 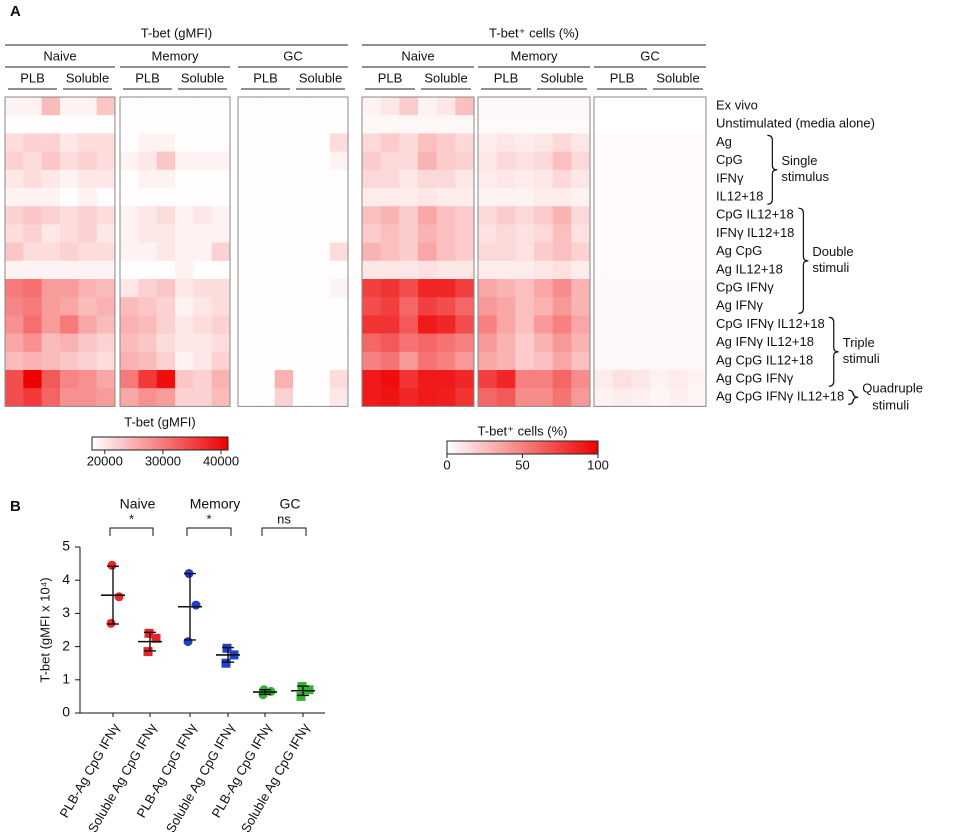 I want to click on bracket-label: stimulus, so click(x=805, y=176).